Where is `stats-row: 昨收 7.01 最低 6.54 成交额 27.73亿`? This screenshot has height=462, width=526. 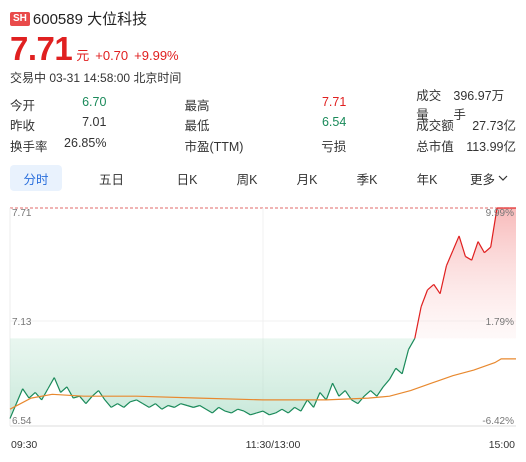
stats-row: 昨收 7.01 最低 6.54 成交额 27.73亿 is located at coordinates (263, 125).